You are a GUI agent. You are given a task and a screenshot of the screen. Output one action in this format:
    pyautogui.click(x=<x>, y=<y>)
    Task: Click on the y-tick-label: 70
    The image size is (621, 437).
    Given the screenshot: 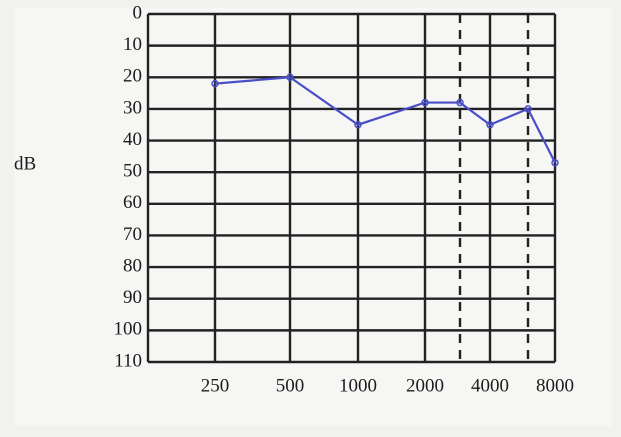 What is the action you would take?
    pyautogui.click(x=132, y=234)
    